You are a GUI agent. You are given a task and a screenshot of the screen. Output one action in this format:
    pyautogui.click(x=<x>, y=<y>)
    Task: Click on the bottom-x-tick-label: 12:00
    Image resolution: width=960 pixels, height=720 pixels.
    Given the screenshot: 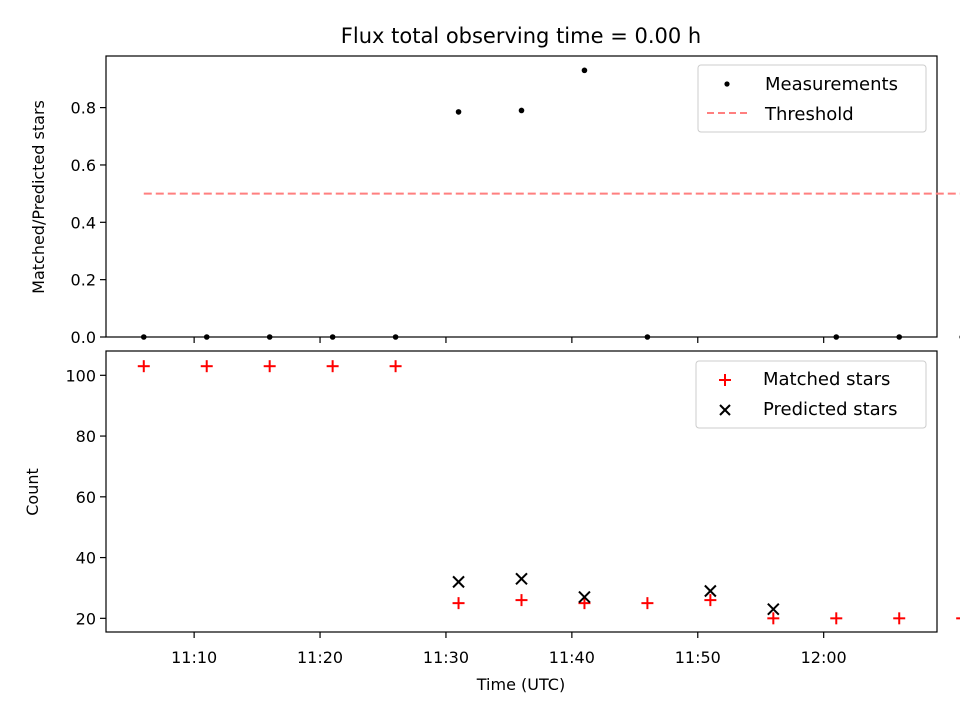 What is the action you would take?
    pyautogui.click(x=824, y=657)
    